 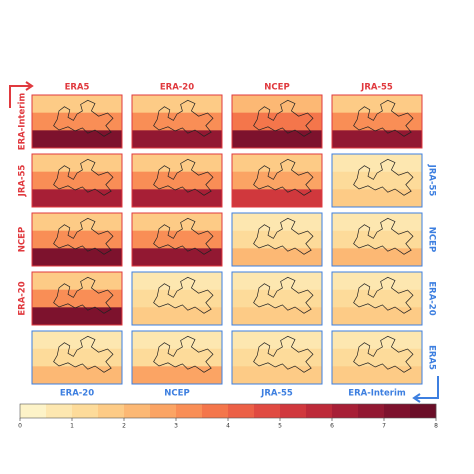 I want to click on column-label: NCEP, so click(x=176, y=394).